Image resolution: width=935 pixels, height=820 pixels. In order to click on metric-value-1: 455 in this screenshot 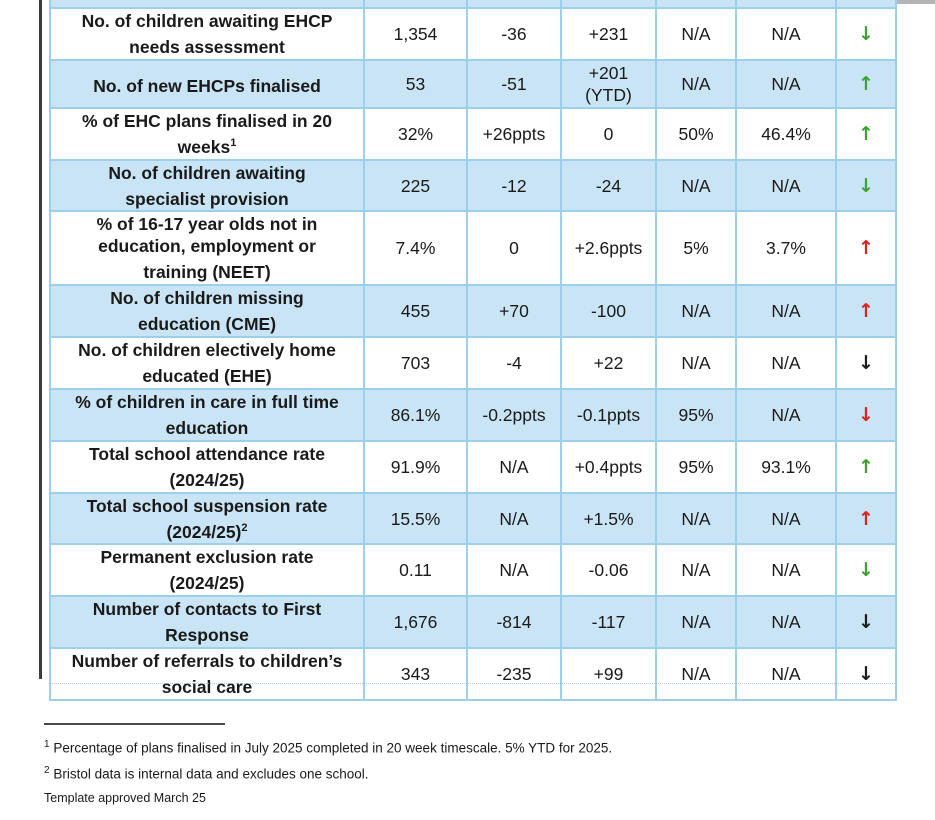, I will do `click(415, 311)`.